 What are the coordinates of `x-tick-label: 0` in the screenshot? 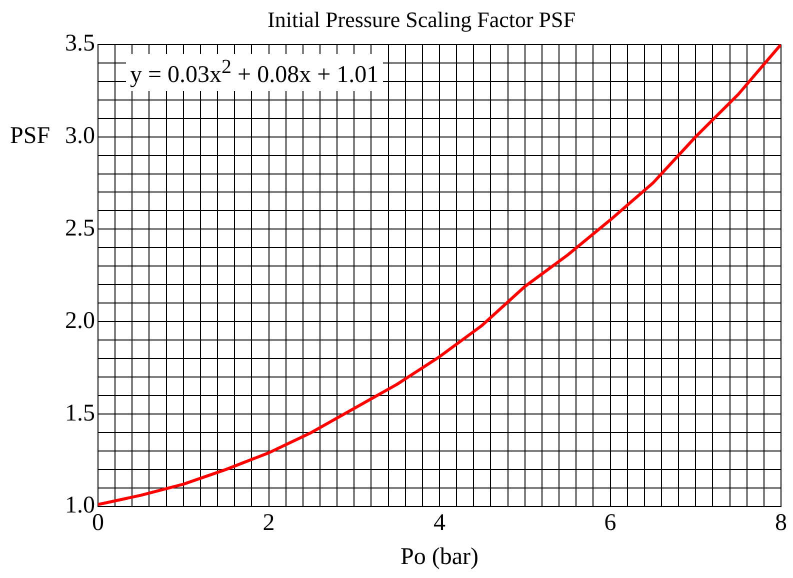 It's located at (98, 523).